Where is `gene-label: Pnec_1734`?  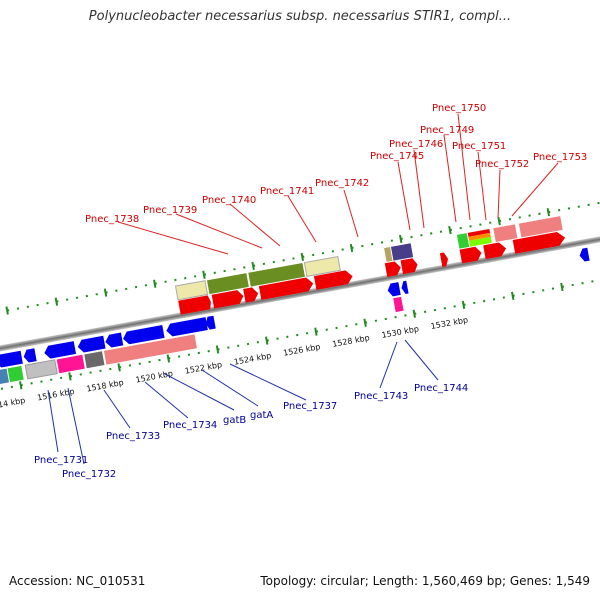
gene-label: Pnec_1734 is located at coordinates (190, 425).